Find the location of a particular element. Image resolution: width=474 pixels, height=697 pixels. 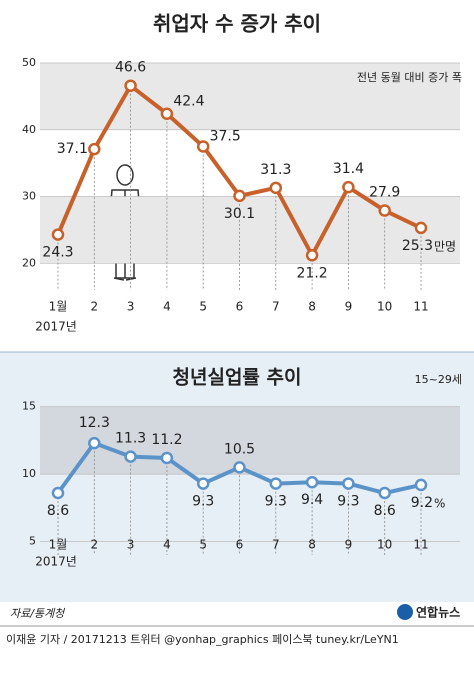

y-tick-label: 15 is located at coordinates (29, 406).